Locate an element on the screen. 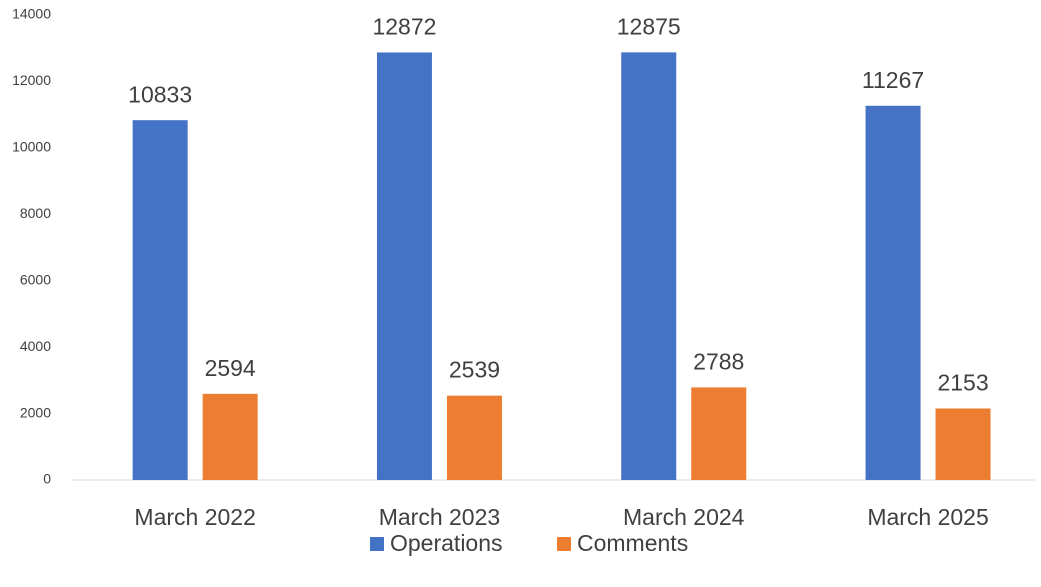 This screenshot has height=587, width=1041. y-tick-label: 8000 is located at coordinates (35, 213).